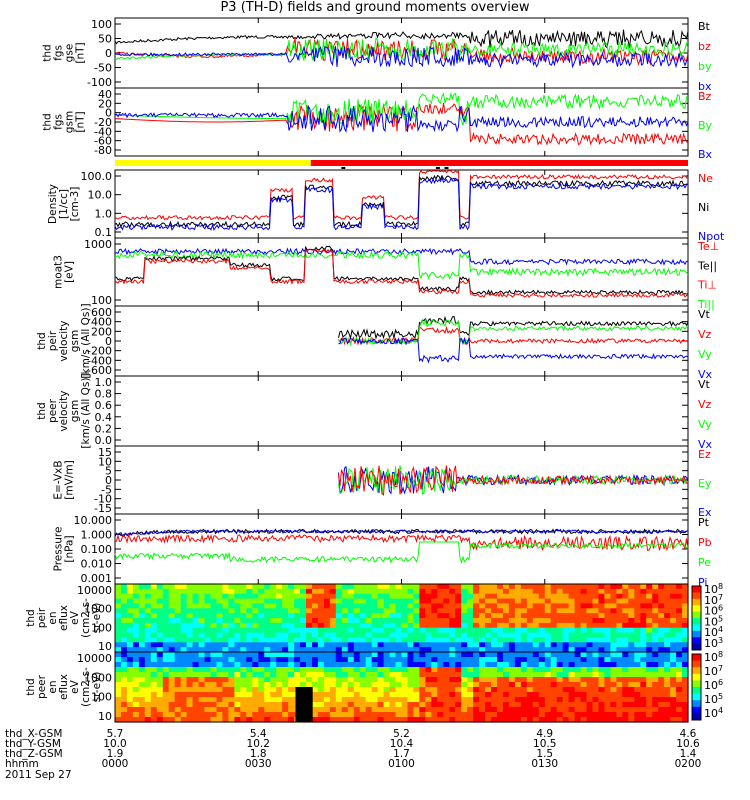 This screenshot has width=750, height=800. I want to click on mode-bar-red, so click(499, 163).